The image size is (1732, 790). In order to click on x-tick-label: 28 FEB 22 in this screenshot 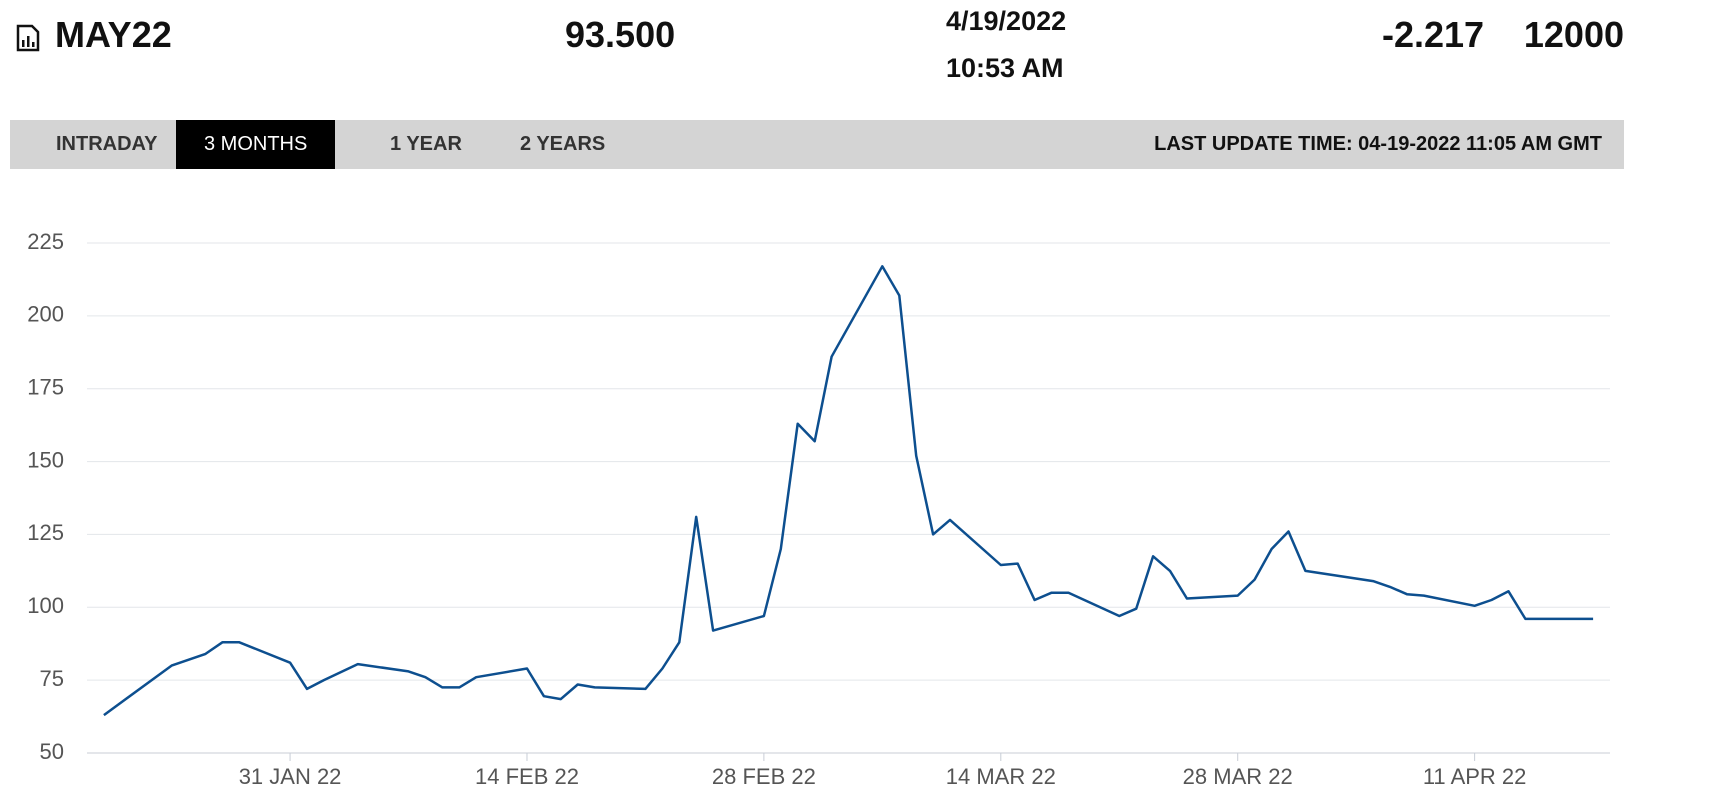, I will do `click(764, 776)`.